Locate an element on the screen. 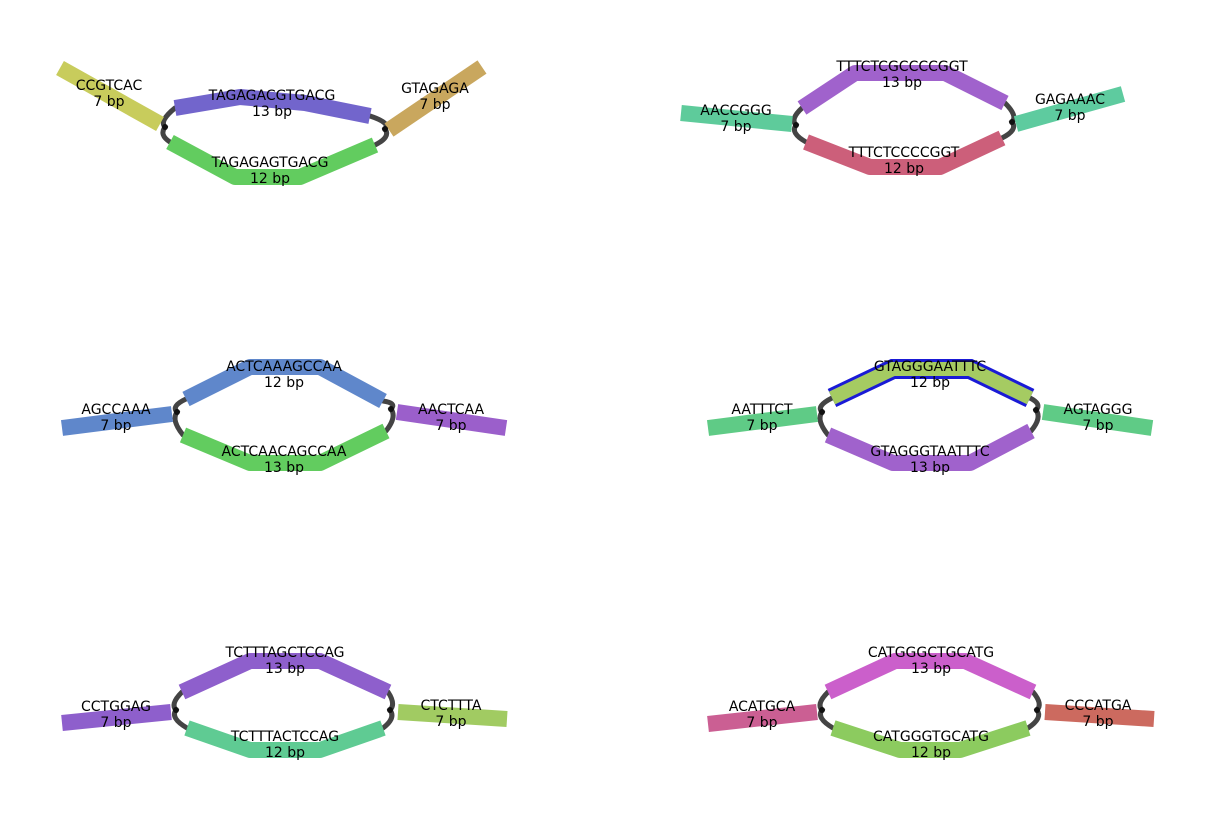  bottom-allele-sequence: CATGGGTGCATG is located at coordinates (931, 737).